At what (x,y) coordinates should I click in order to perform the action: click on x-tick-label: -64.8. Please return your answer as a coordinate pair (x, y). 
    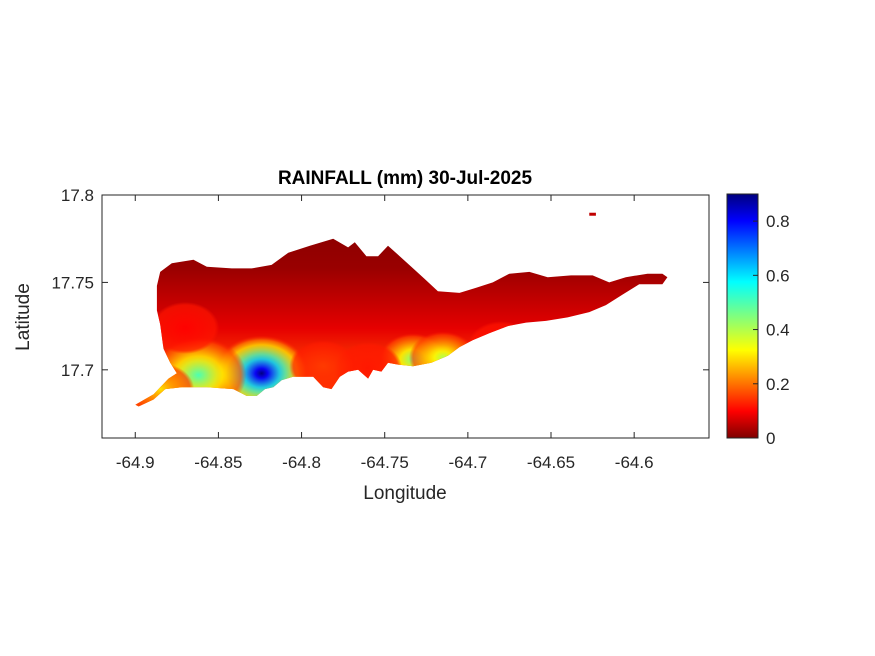
    Looking at the image, I should click on (301, 462).